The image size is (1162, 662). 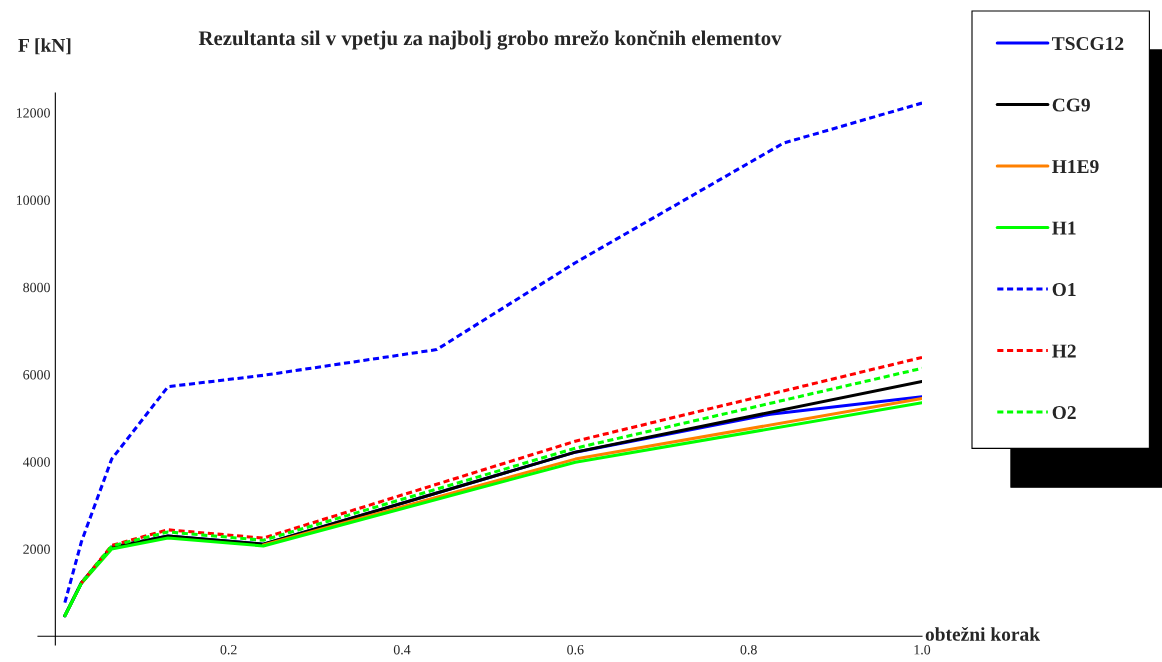 I want to click on y-tick-label: 4000, so click(x=36, y=462).